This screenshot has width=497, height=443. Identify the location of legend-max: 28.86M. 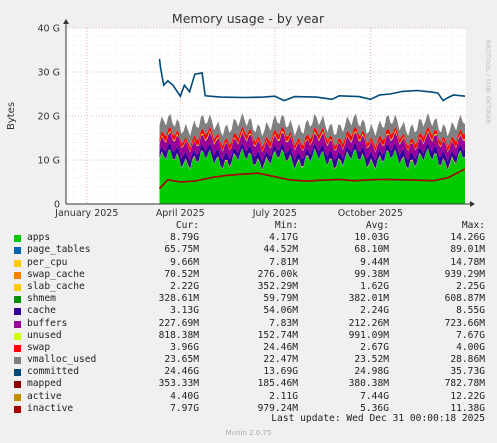
(467, 360).